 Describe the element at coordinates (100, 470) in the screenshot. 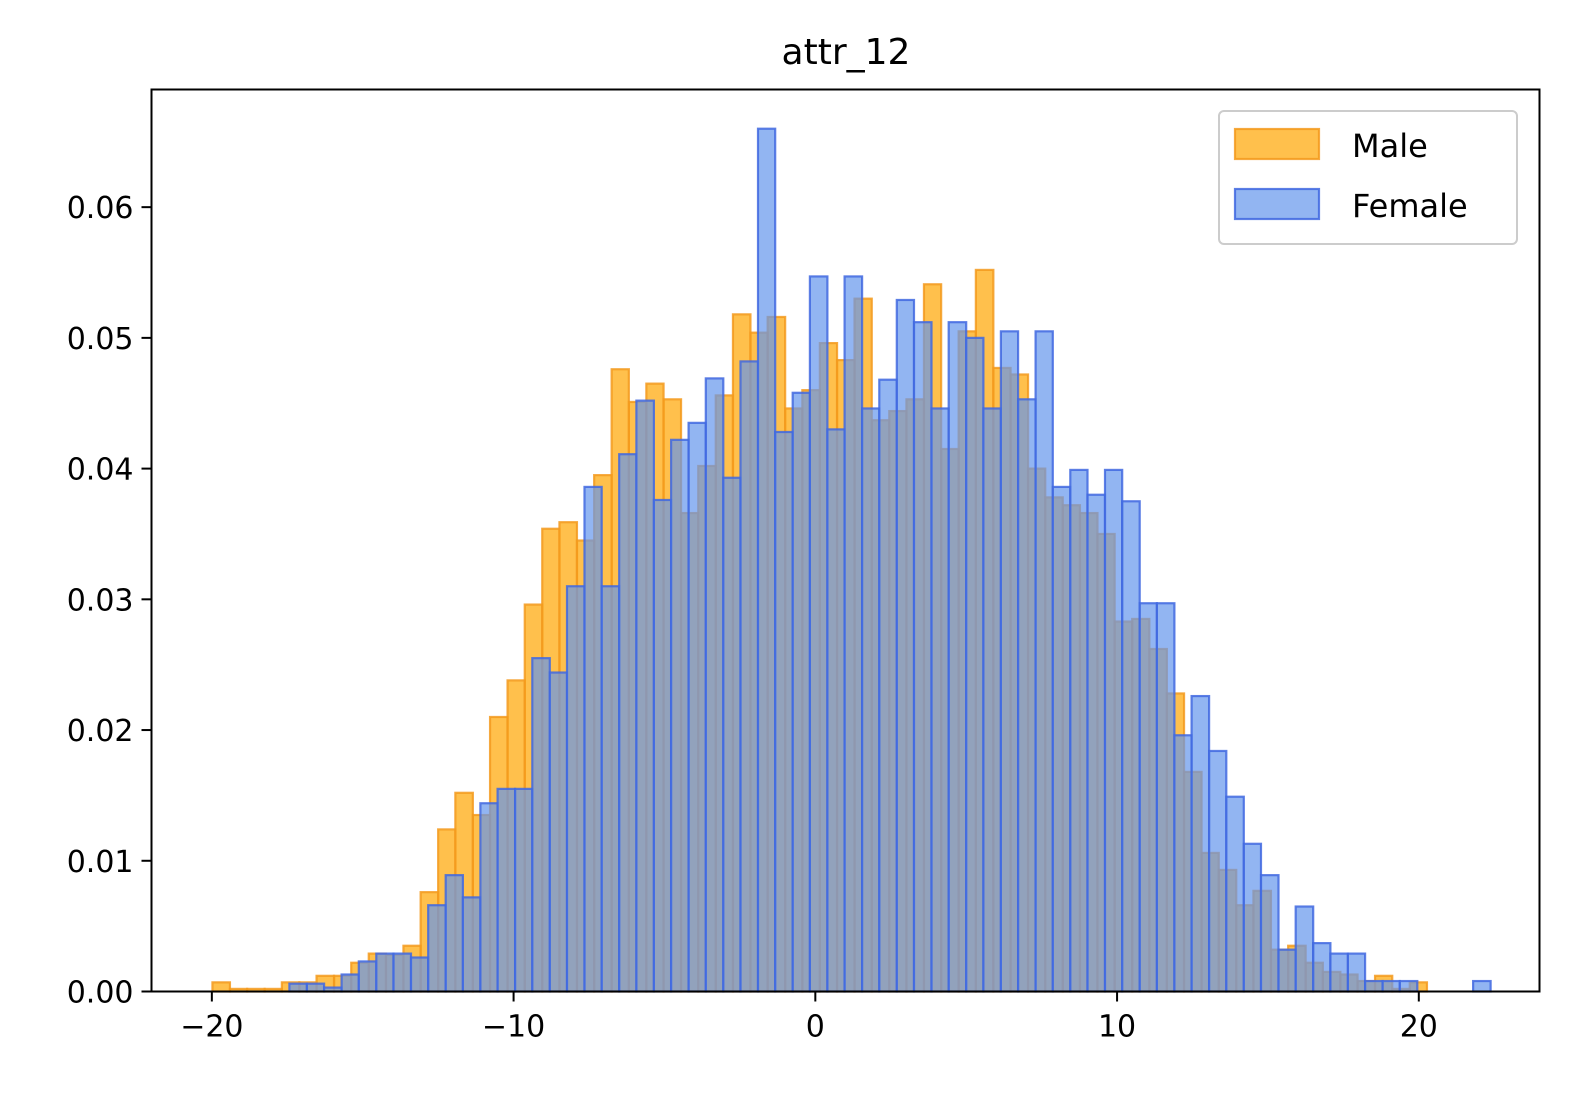

I see `y-tick-label: 0.04` at that location.